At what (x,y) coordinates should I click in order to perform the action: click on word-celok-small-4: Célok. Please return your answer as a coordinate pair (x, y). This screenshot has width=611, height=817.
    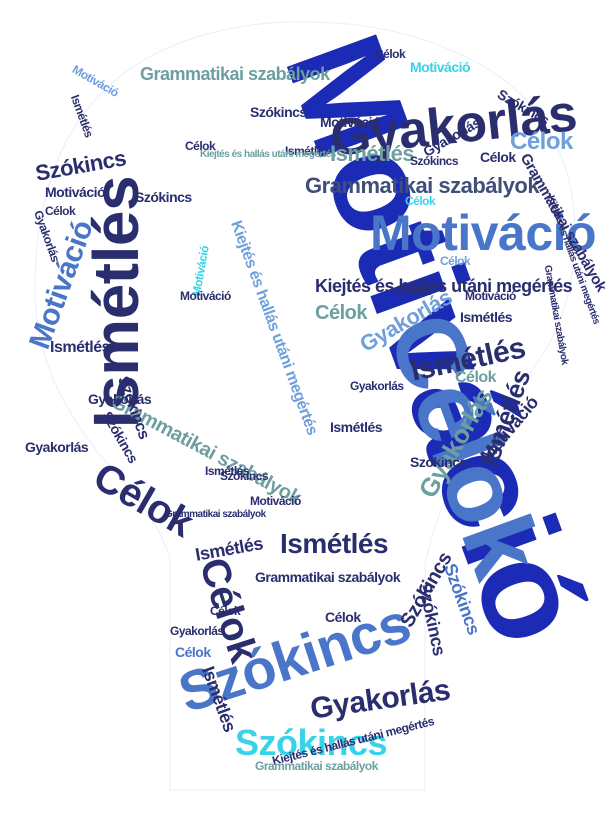
    Looking at the image, I should click on (420, 201).